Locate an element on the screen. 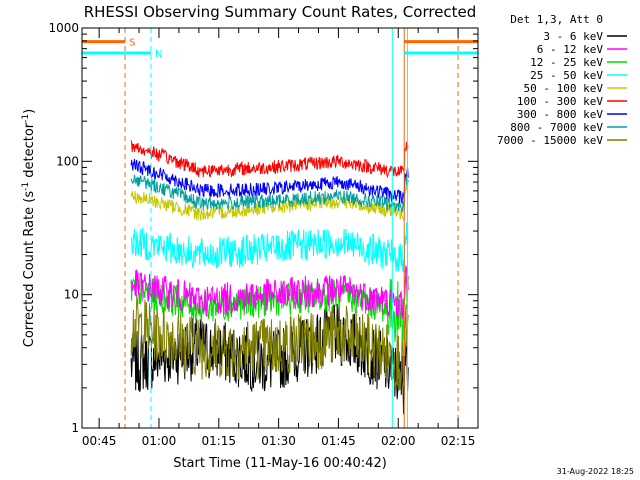  legend-label: 3 - 6 keV is located at coordinates (573, 36).